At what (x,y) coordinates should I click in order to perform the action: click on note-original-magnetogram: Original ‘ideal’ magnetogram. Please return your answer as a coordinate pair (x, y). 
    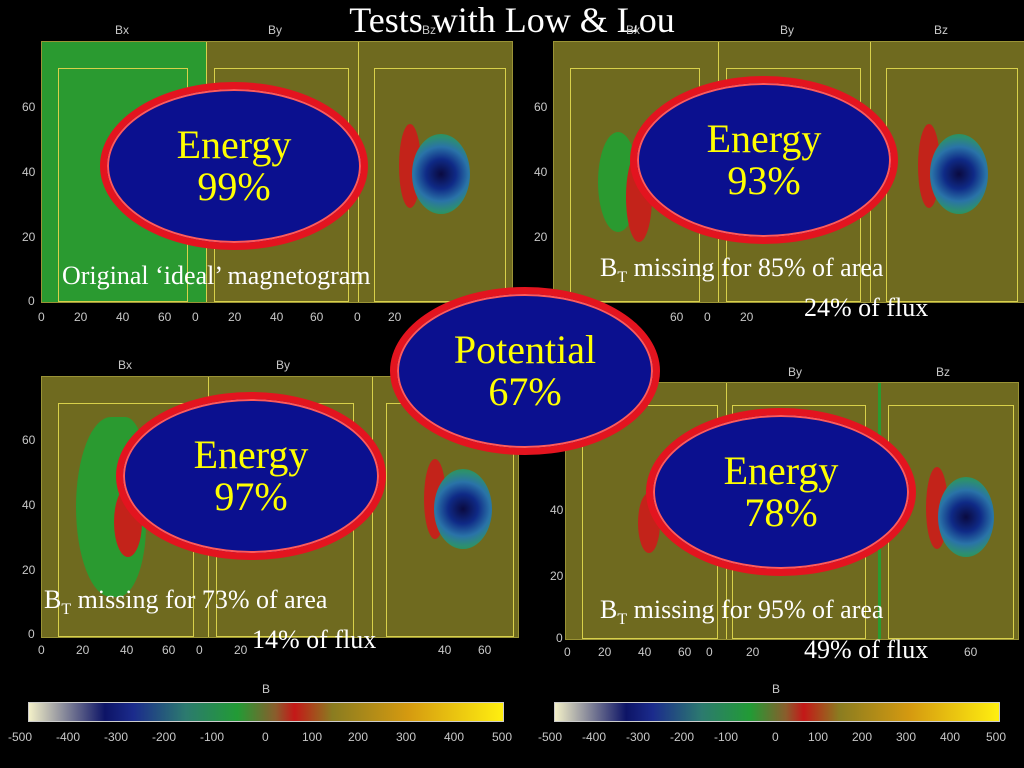
    Looking at the image, I should click on (216, 275).